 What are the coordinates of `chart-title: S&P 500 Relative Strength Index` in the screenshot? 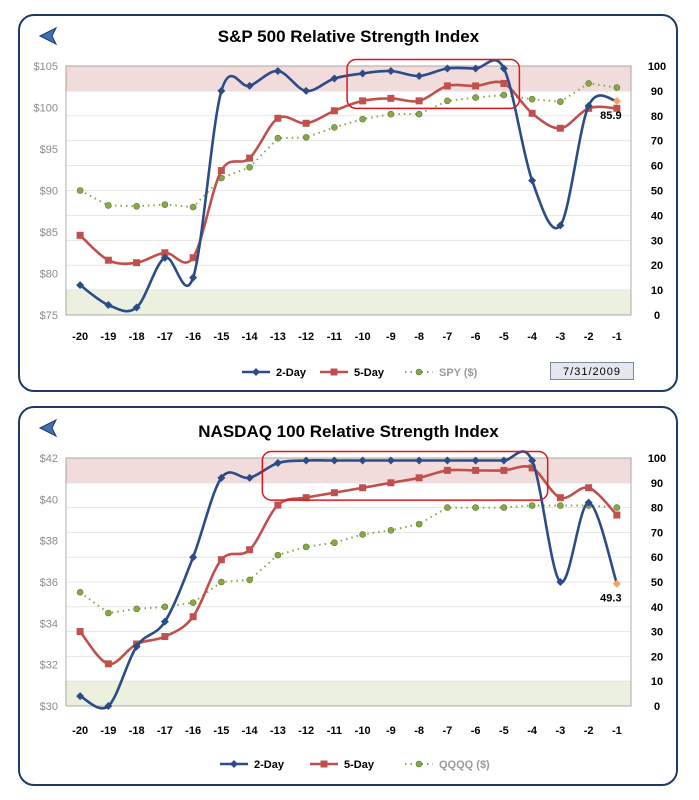 It's located at (349, 36).